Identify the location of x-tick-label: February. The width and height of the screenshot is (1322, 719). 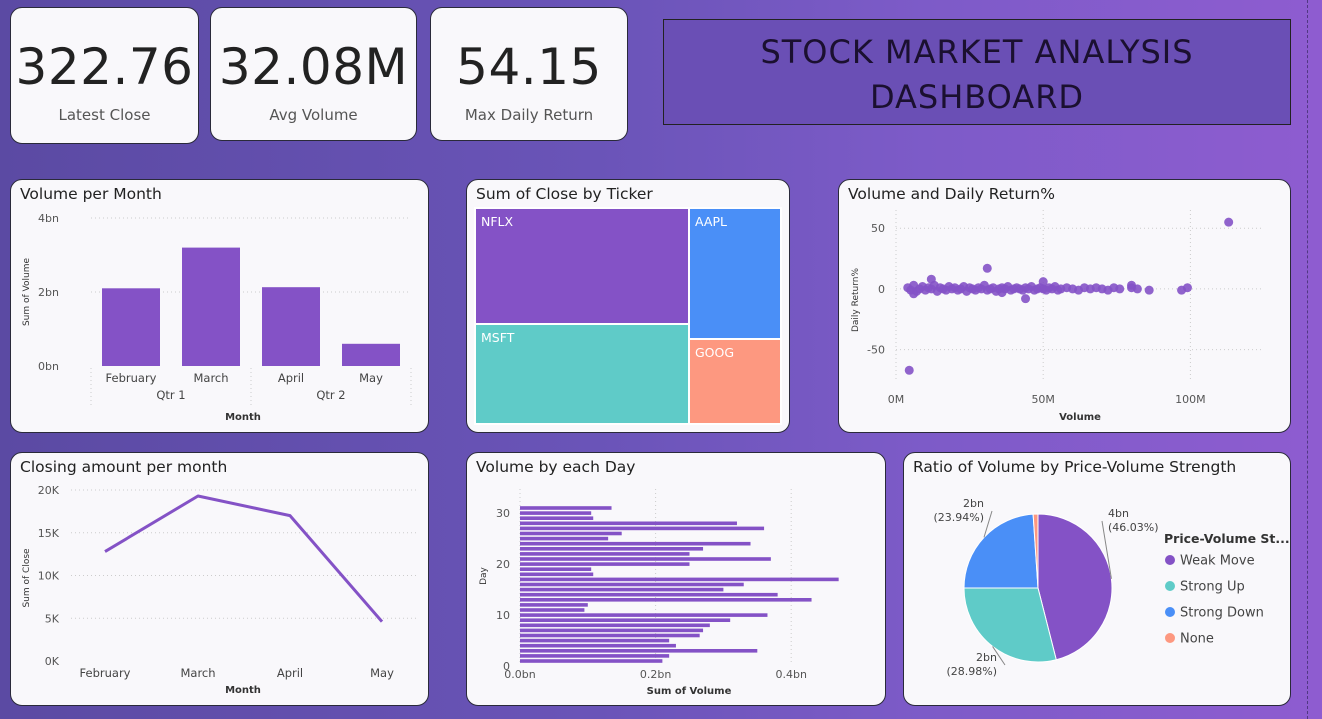
(105, 673).